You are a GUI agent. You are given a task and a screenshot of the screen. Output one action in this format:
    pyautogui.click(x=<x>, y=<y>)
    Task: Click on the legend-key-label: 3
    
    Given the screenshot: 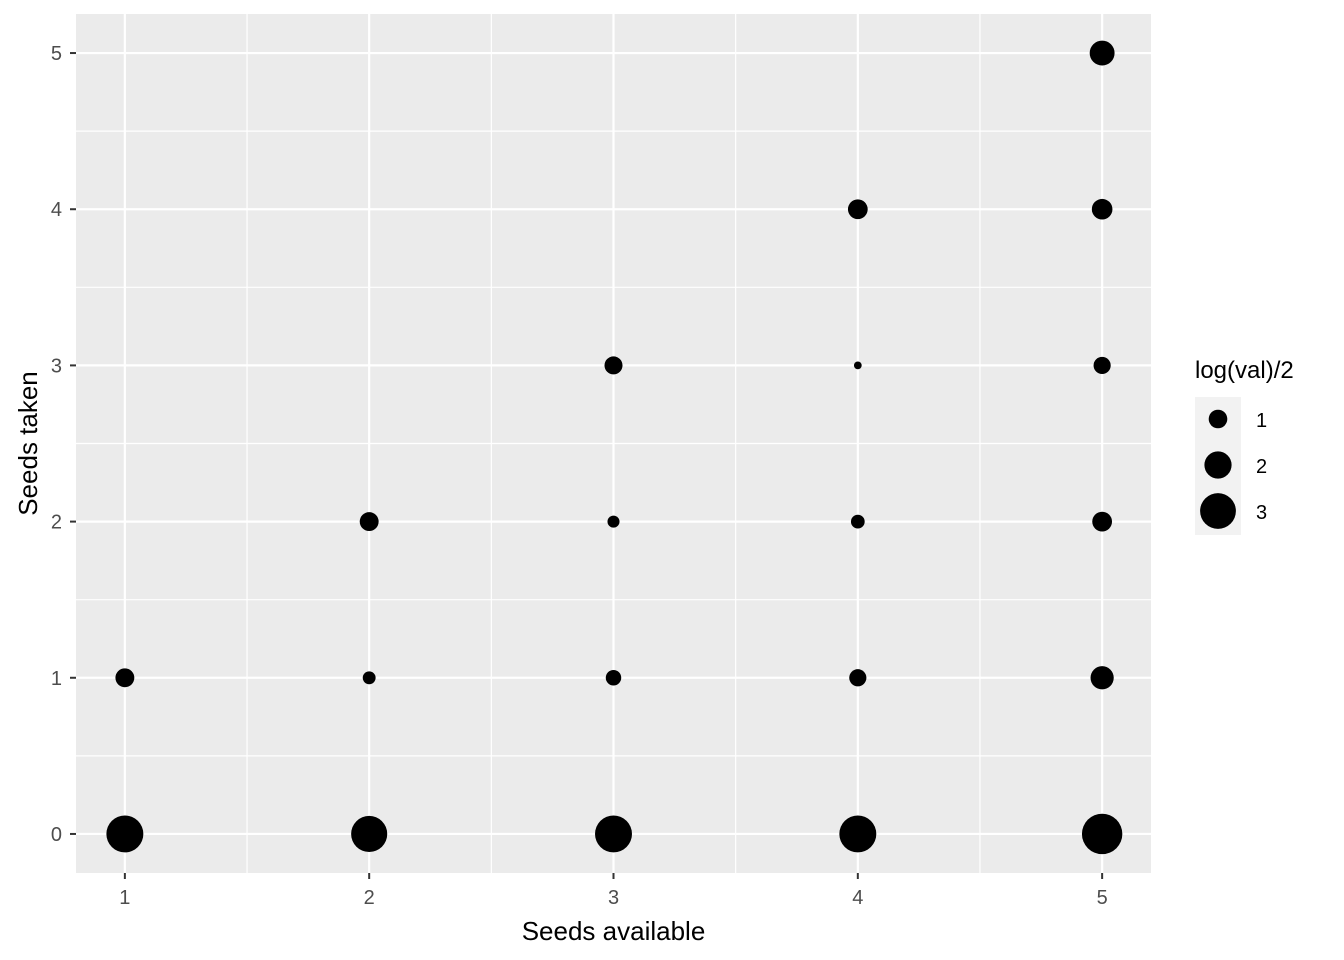 What is the action you would take?
    pyautogui.click(x=1261, y=513)
    